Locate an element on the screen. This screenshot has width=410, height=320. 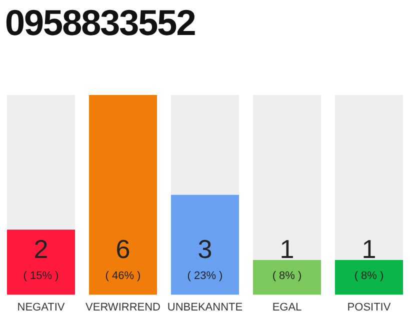
annotation: 3 is located at coordinates (205, 249).